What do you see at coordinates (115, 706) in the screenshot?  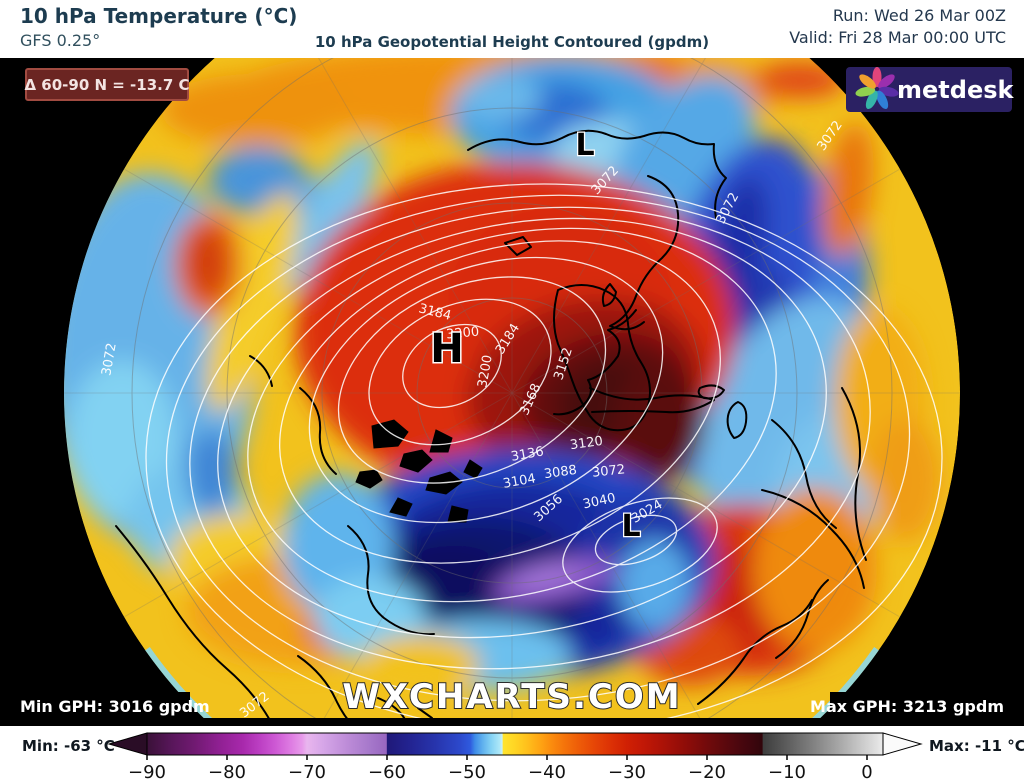 I see `min-gph-label: Min GPH: 3016 gpdm` at bounding box center [115, 706].